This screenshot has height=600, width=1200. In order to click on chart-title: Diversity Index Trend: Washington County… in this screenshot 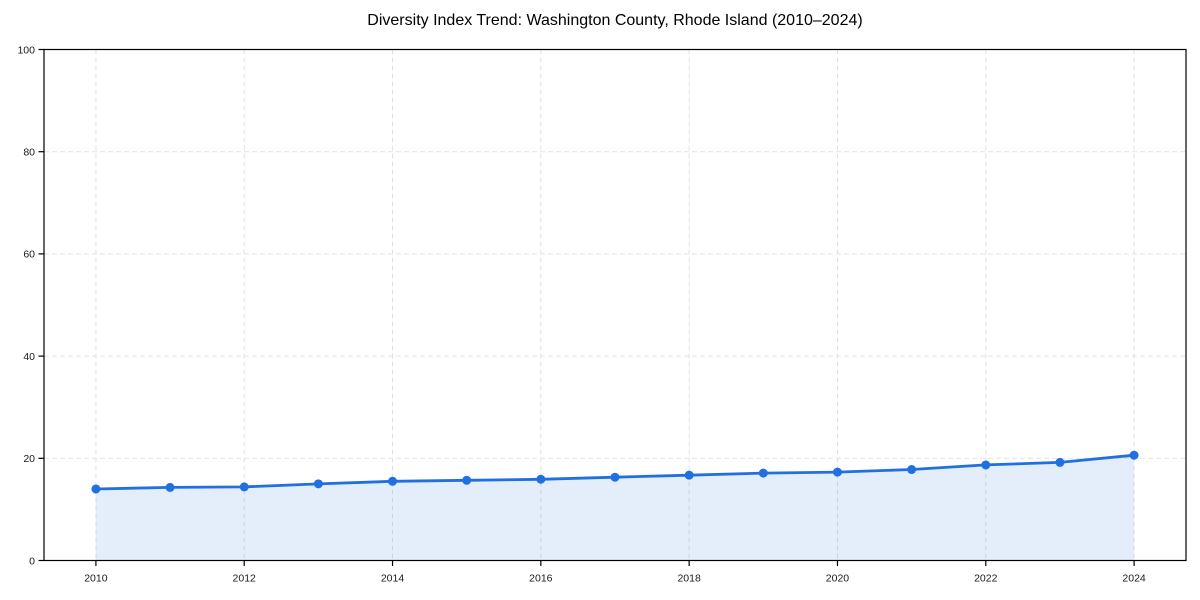, I will do `click(615, 20)`.